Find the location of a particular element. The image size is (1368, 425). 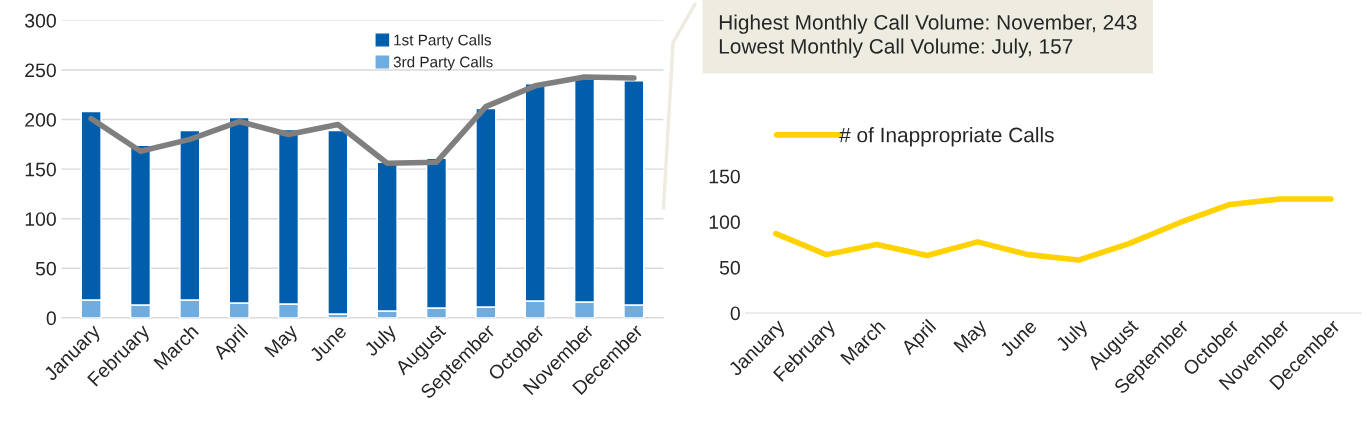

y-tick-label: 300 is located at coordinates (40, 20).